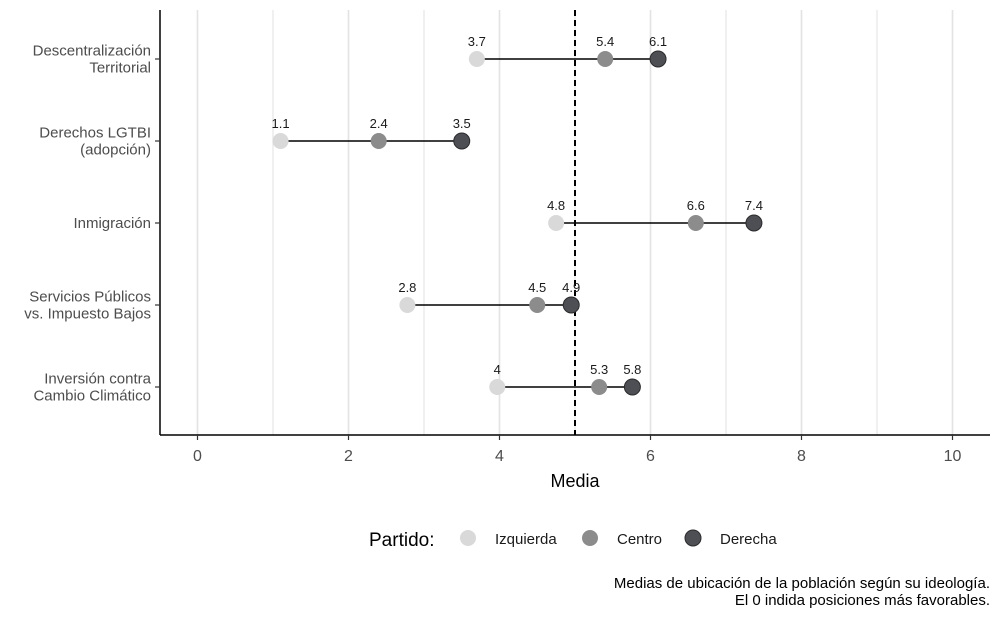  What do you see at coordinates (639, 539) in the screenshot?
I see `legend-label: Centro` at bounding box center [639, 539].